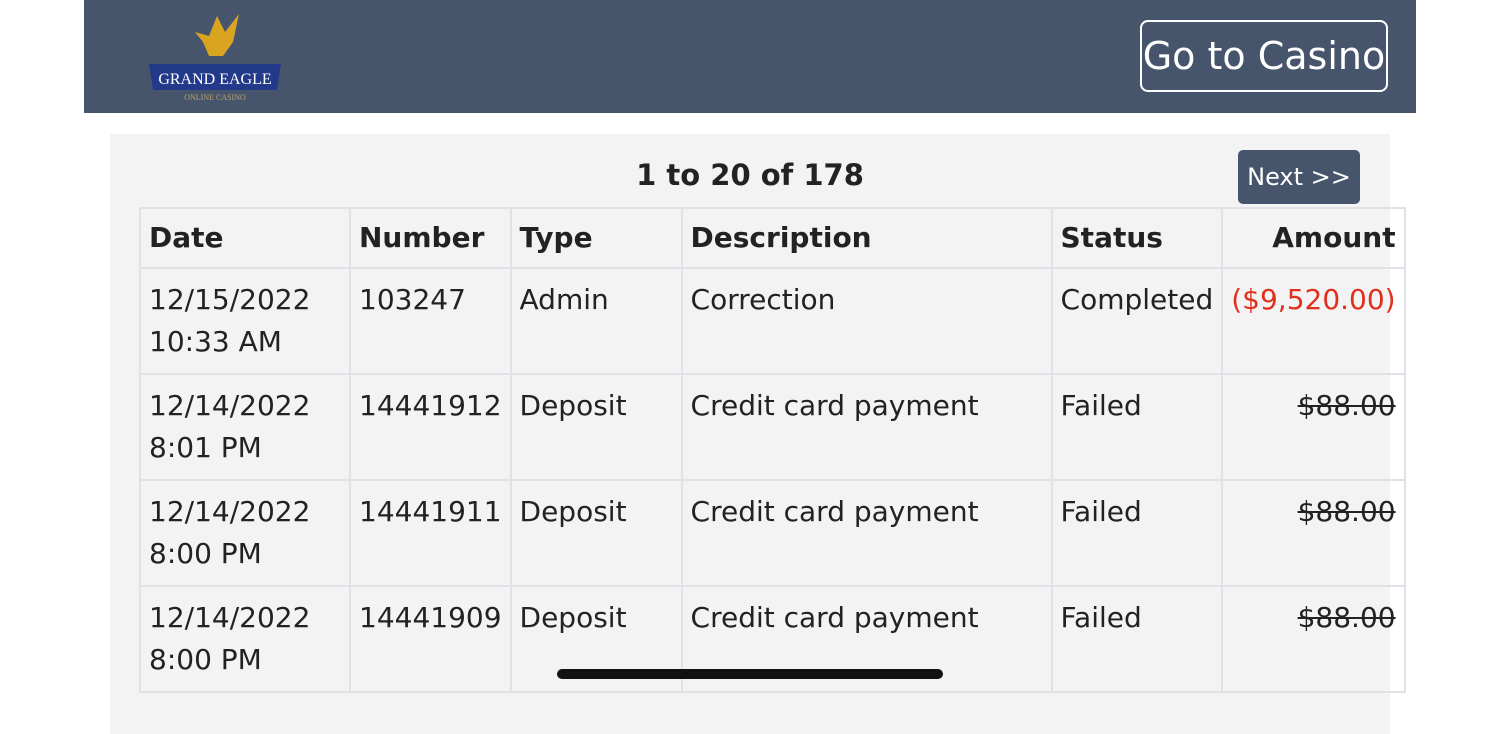 The width and height of the screenshot is (1500, 734). What do you see at coordinates (430, 639) in the screenshot?
I see `number-cell: 14441909` at bounding box center [430, 639].